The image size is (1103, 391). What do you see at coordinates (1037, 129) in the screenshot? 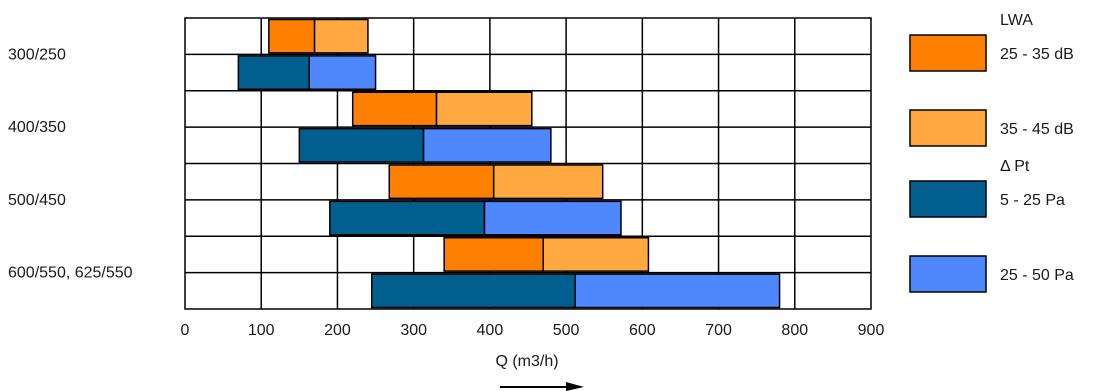
I see `legend-label: 35 - 45 dB` at bounding box center [1037, 129].